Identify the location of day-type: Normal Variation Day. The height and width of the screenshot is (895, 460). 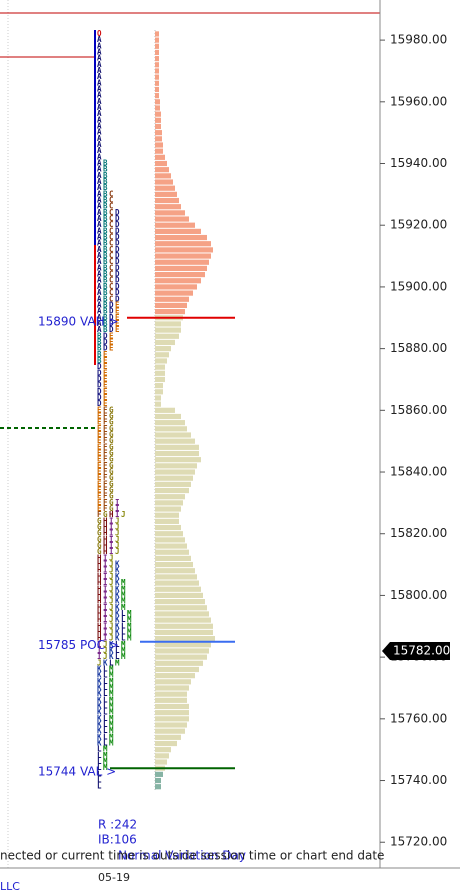
(182, 856).